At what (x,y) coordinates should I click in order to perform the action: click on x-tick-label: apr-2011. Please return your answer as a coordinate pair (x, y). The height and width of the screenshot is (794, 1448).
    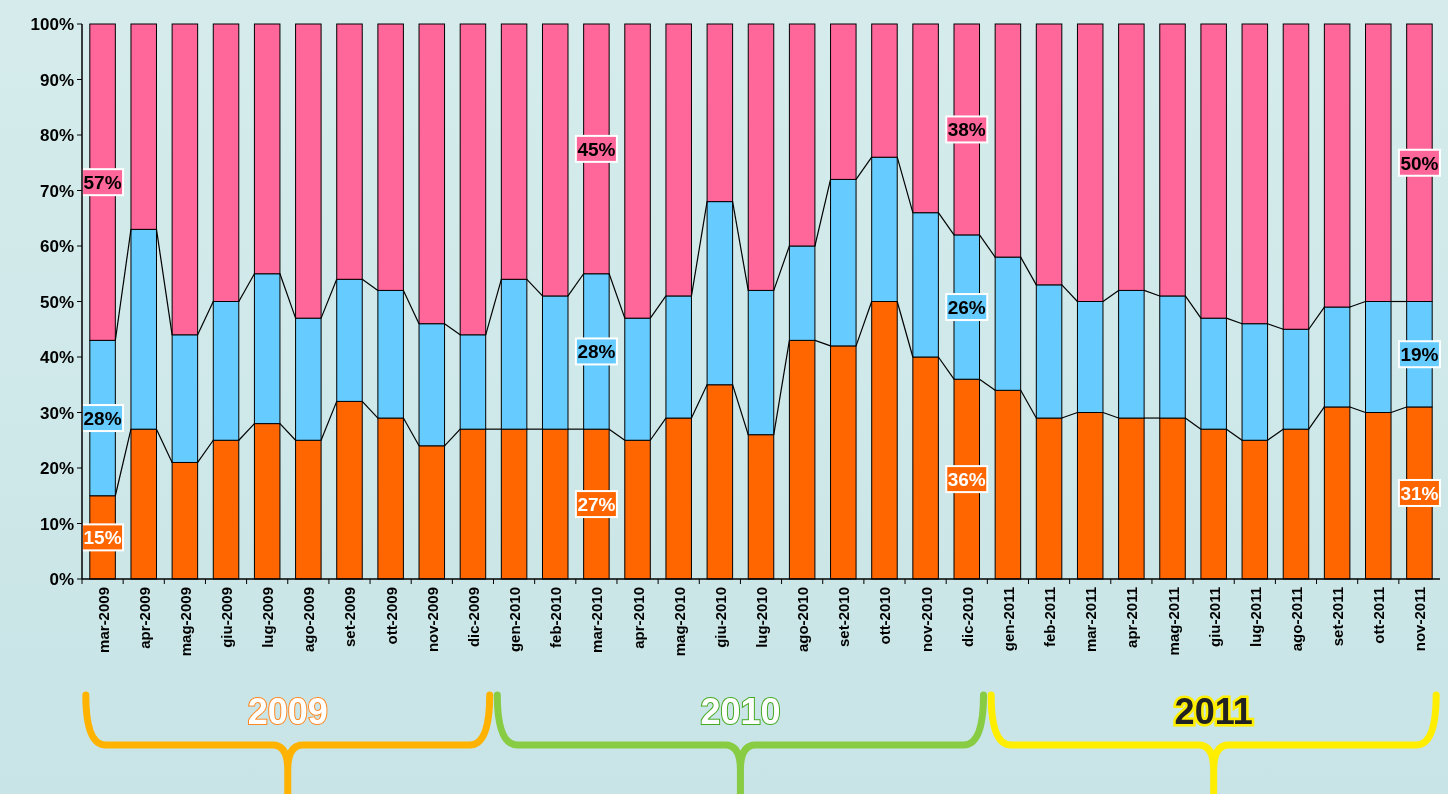
    Looking at the image, I should click on (1132, 617).